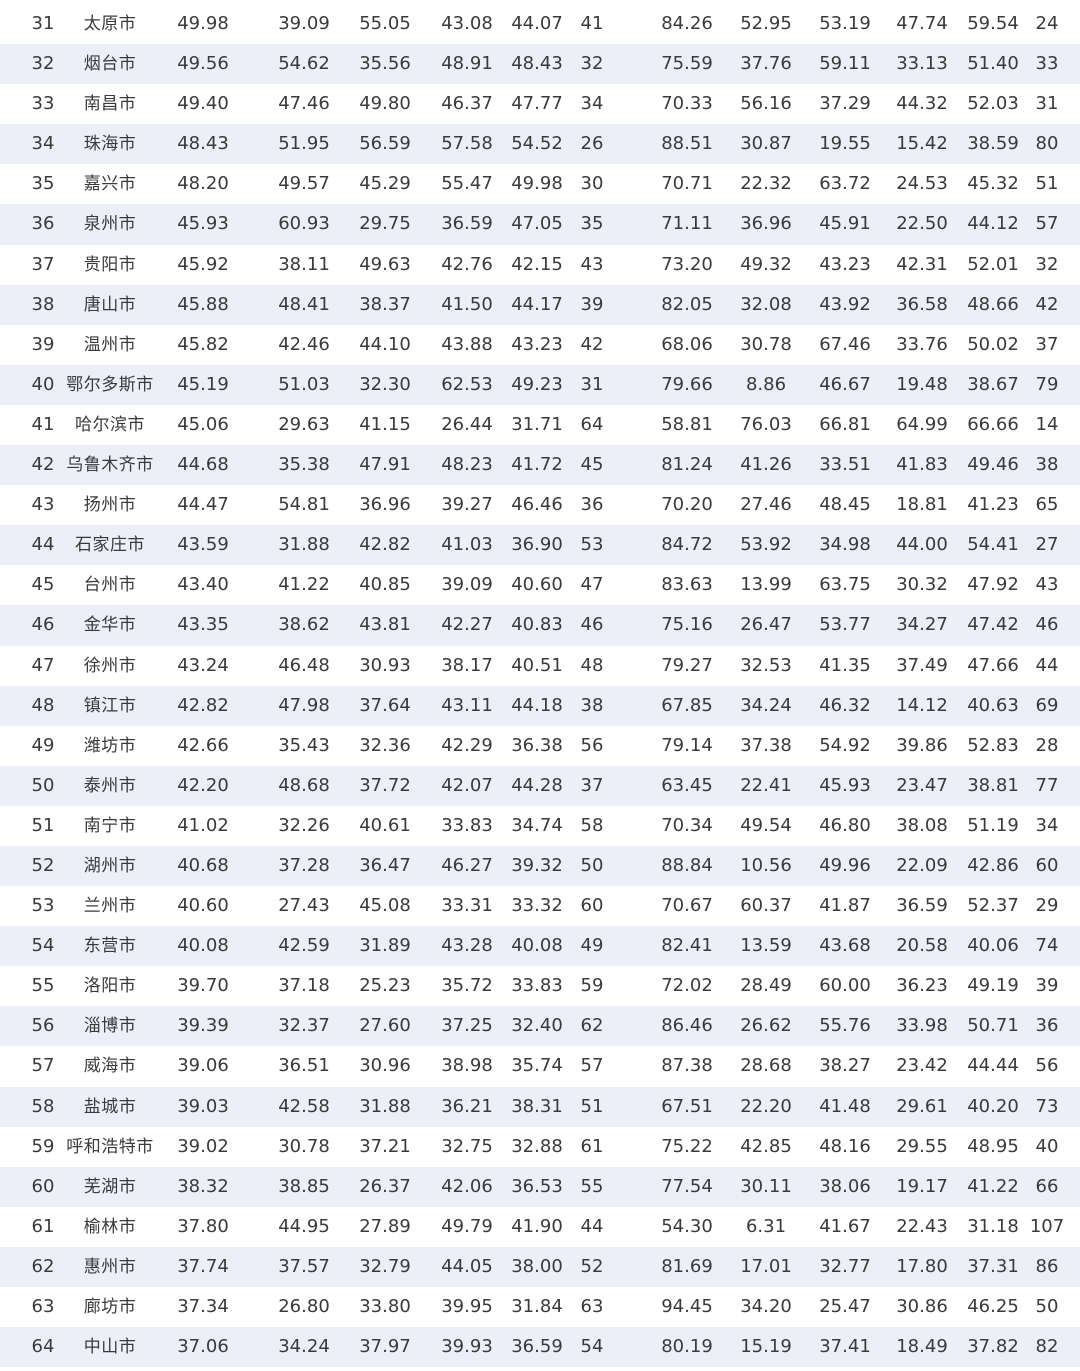  I want to click on cell-rank-b: 36, so click(592, 505).